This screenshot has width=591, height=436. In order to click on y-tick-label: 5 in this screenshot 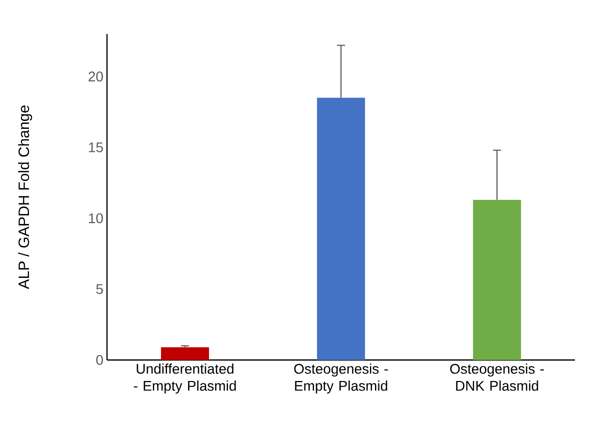, I will do `click(99, 289)`.